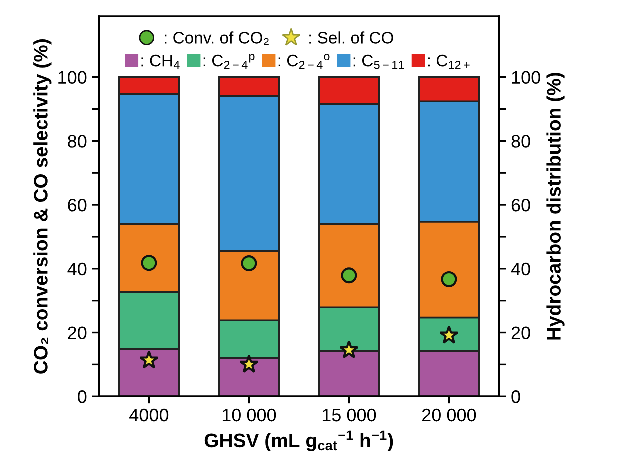 The height and width of the screenshot is (475, 640). Describe the element at coordinates (379, 62) in the screenshot. I see `legend-label: : C$_{5−11}$` at that location.